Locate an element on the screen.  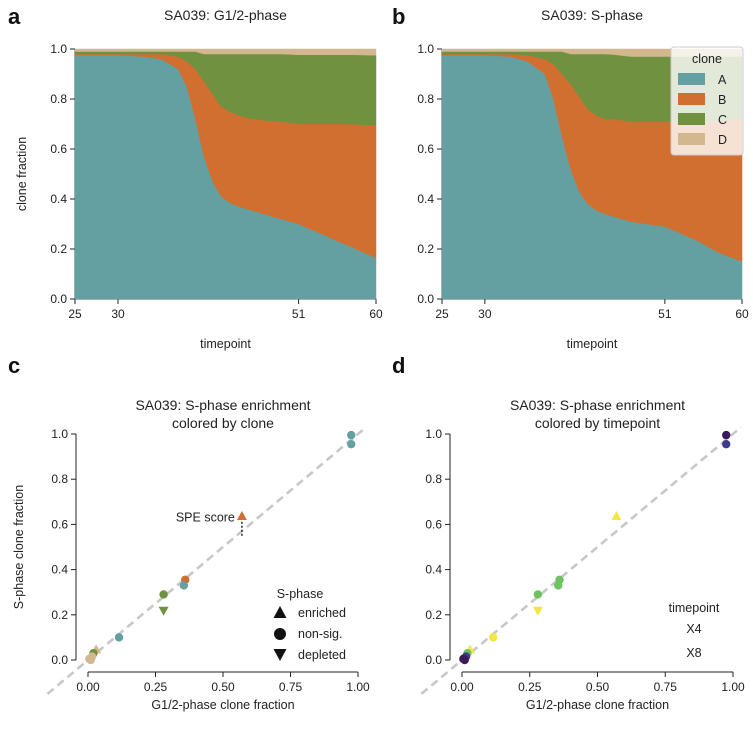
legend-label: enriched is located at coordinates (322, 613).